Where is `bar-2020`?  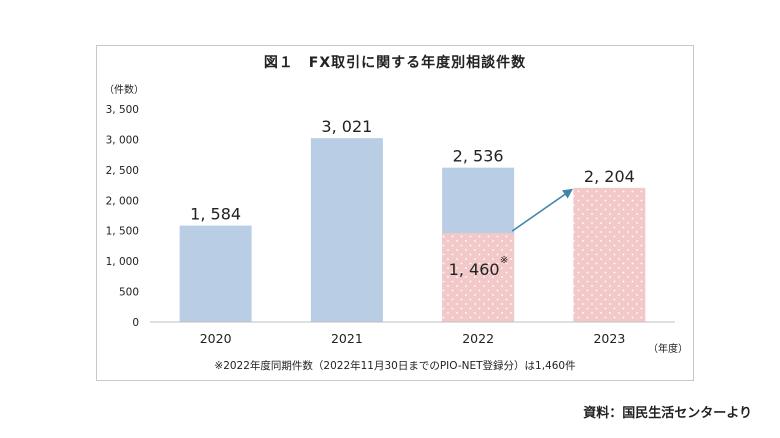 bar-2020 is located at coordinates (215, 273).